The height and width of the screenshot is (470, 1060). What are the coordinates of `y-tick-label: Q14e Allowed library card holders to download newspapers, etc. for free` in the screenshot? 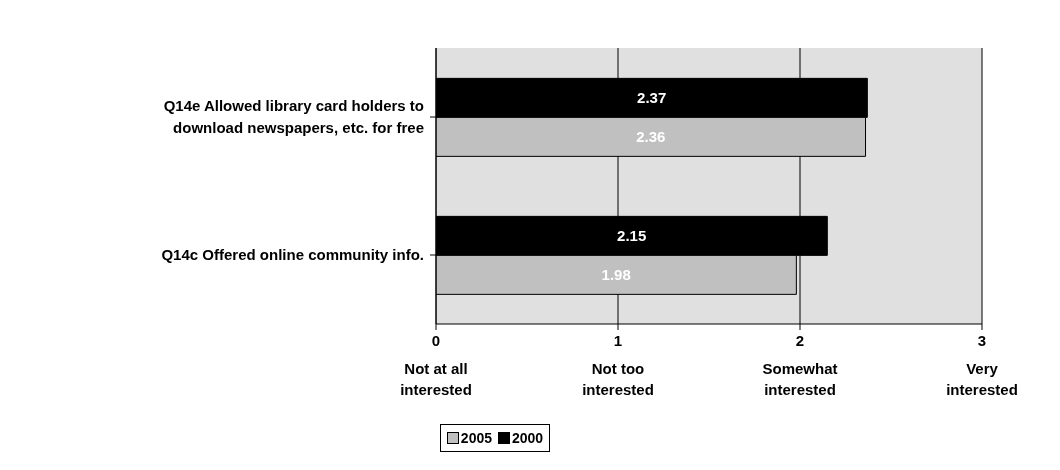 It's located at (293, 116).